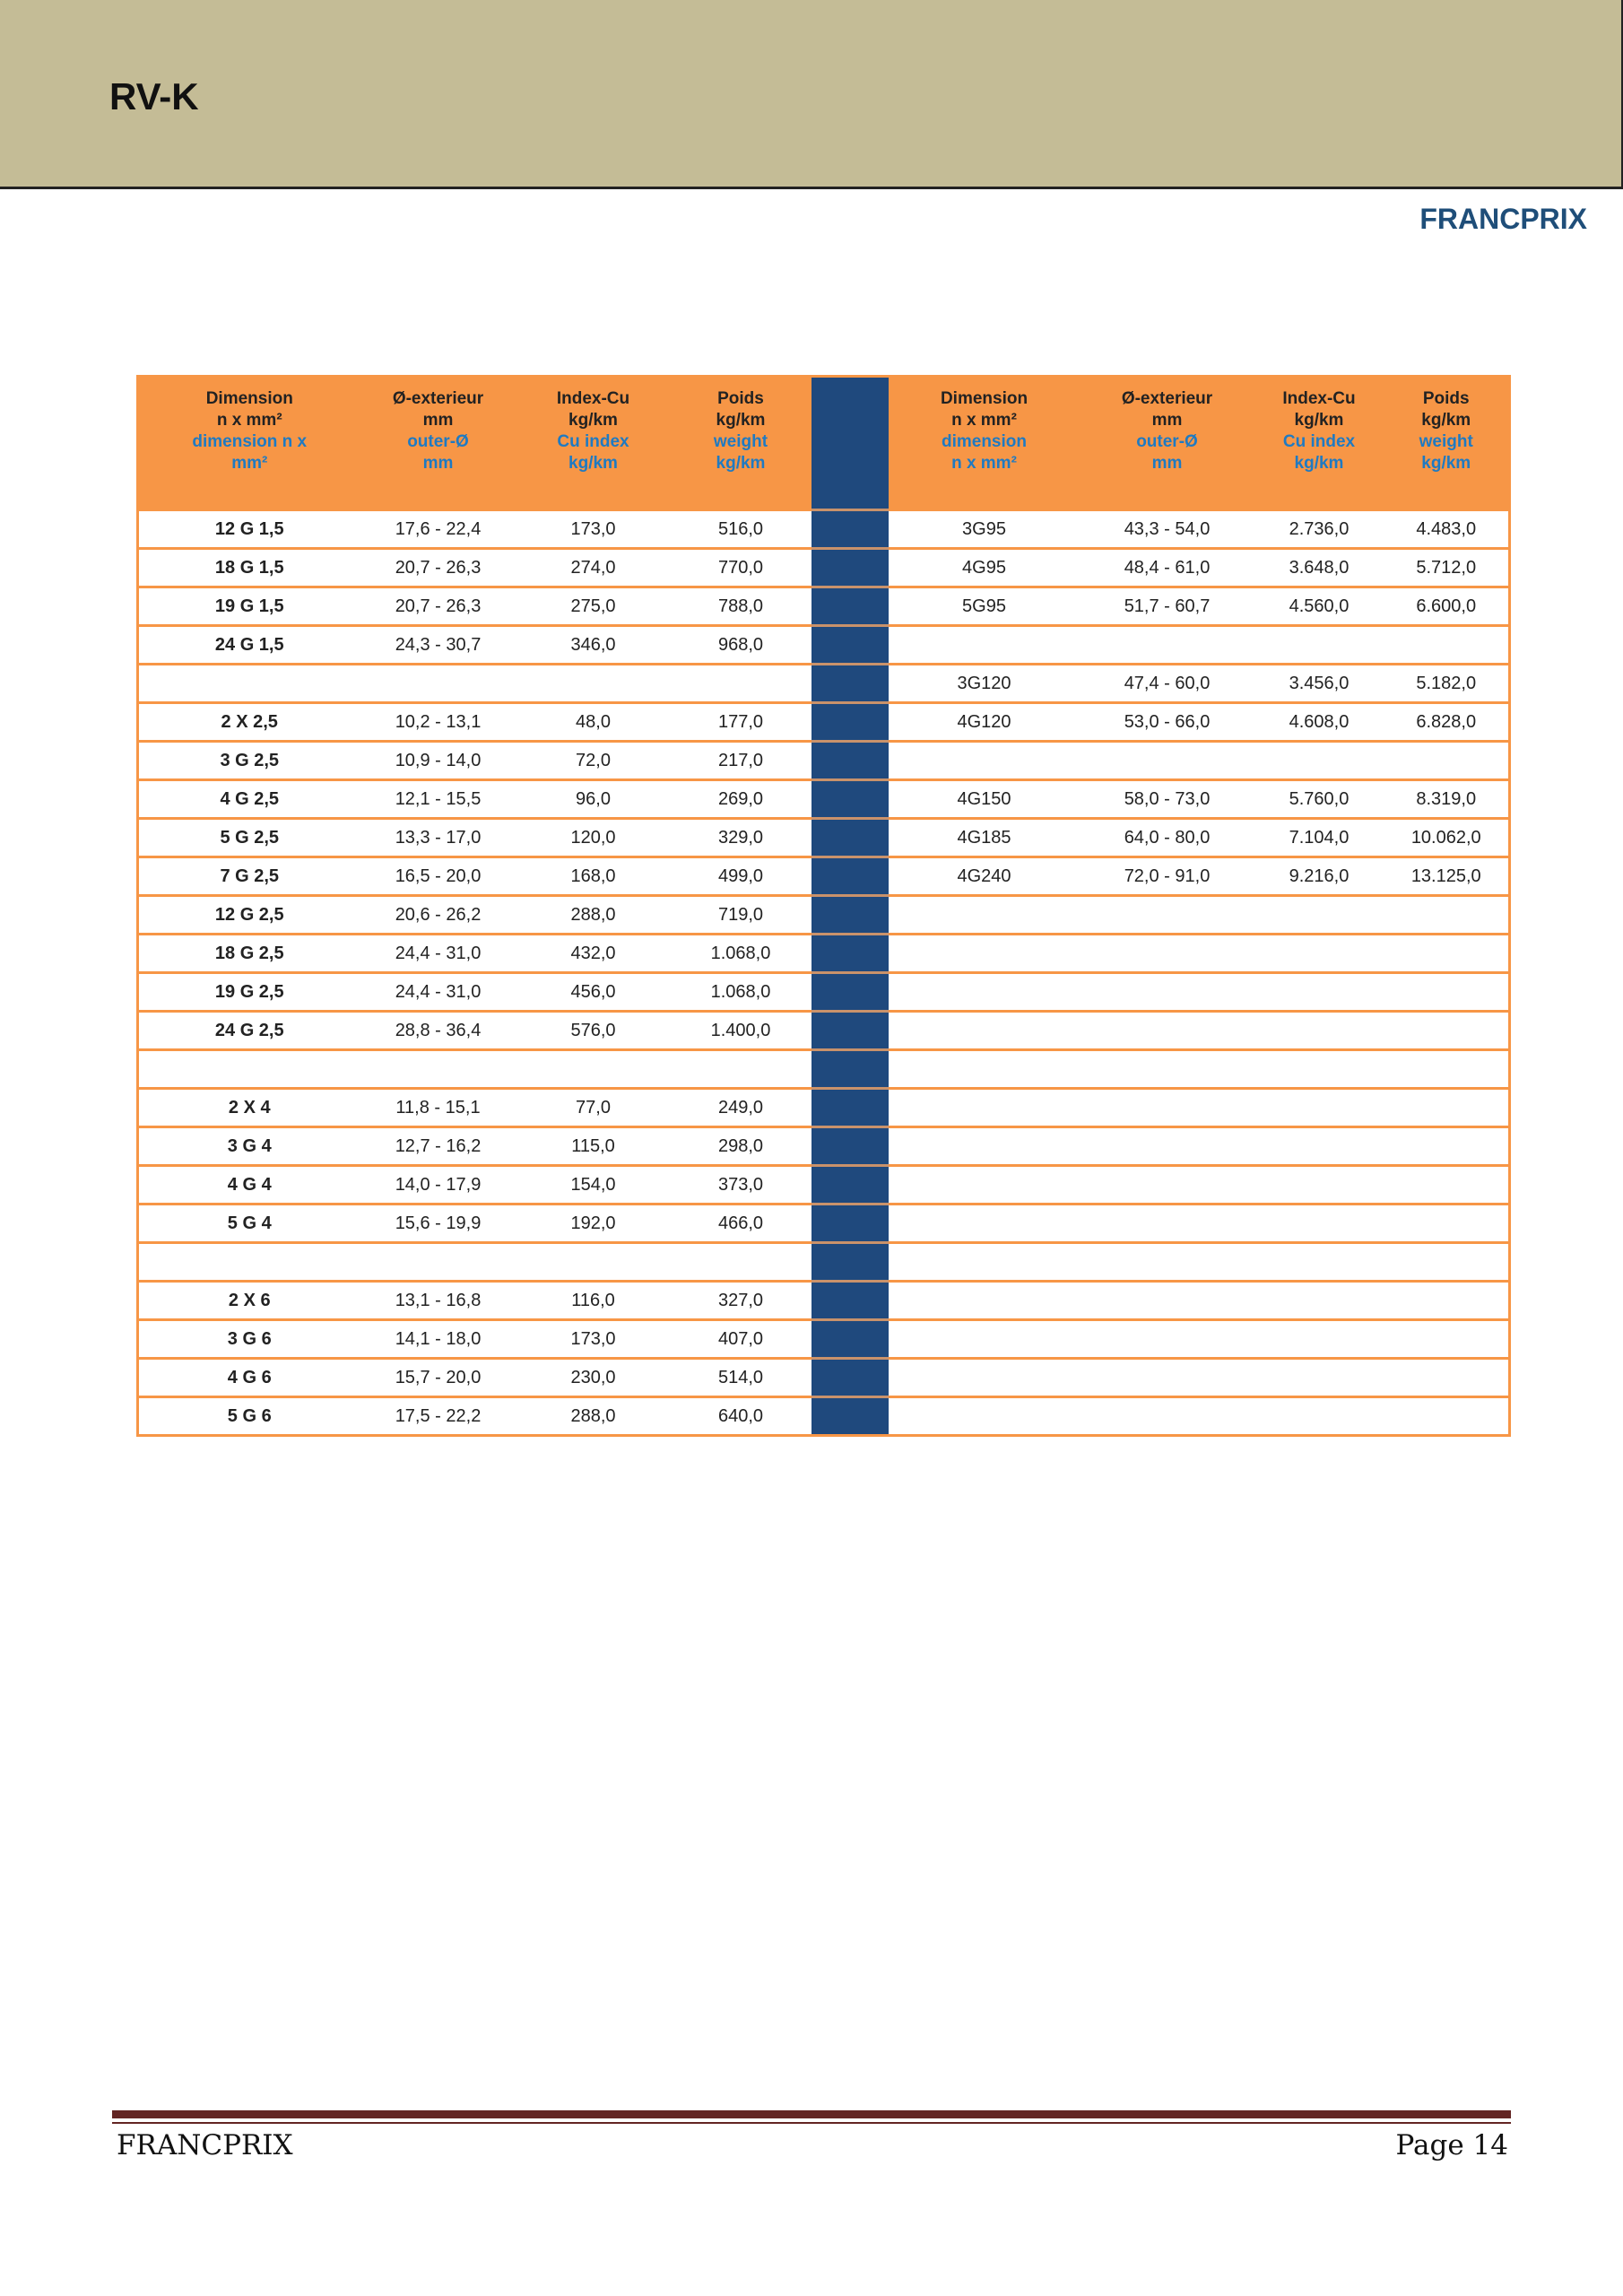 Image resolution: width=1623 pixels, height=2296 pixels. What do you see at coordinates (823, 1223) in the screenshot?
I see `table-row: 5 G 4 15,6 - 19,9 192,0 466,0` at bounding box center [823, 1223].